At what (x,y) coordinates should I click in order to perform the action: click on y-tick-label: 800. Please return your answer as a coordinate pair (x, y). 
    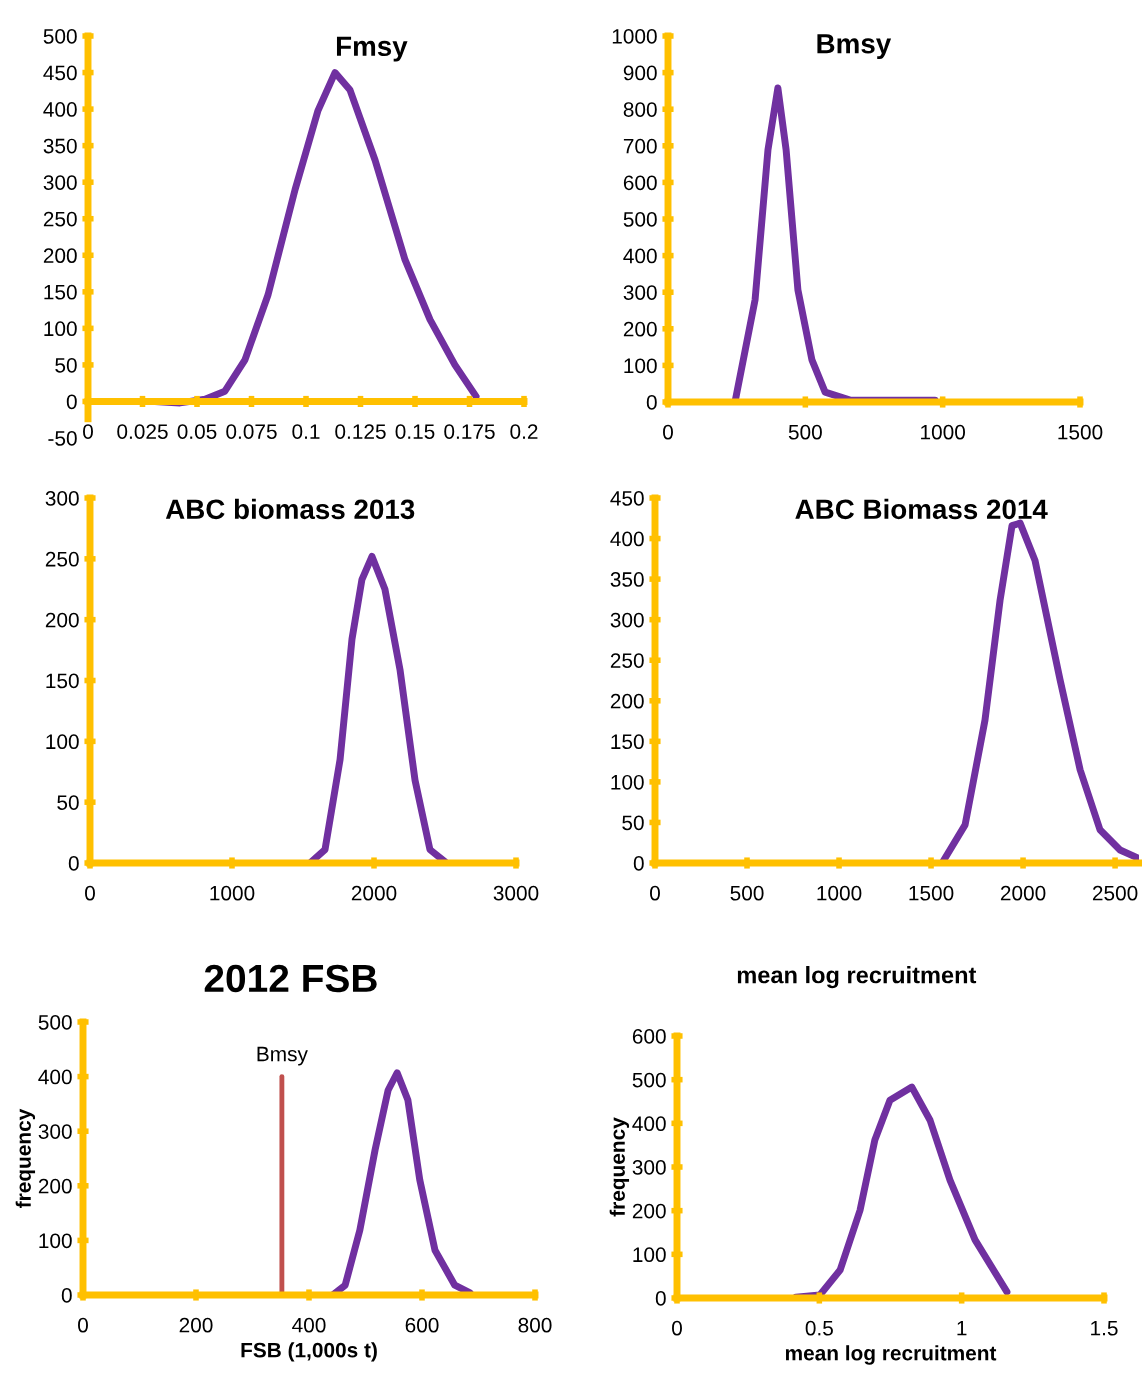
    Looking at the image, I should click on (640, 109).